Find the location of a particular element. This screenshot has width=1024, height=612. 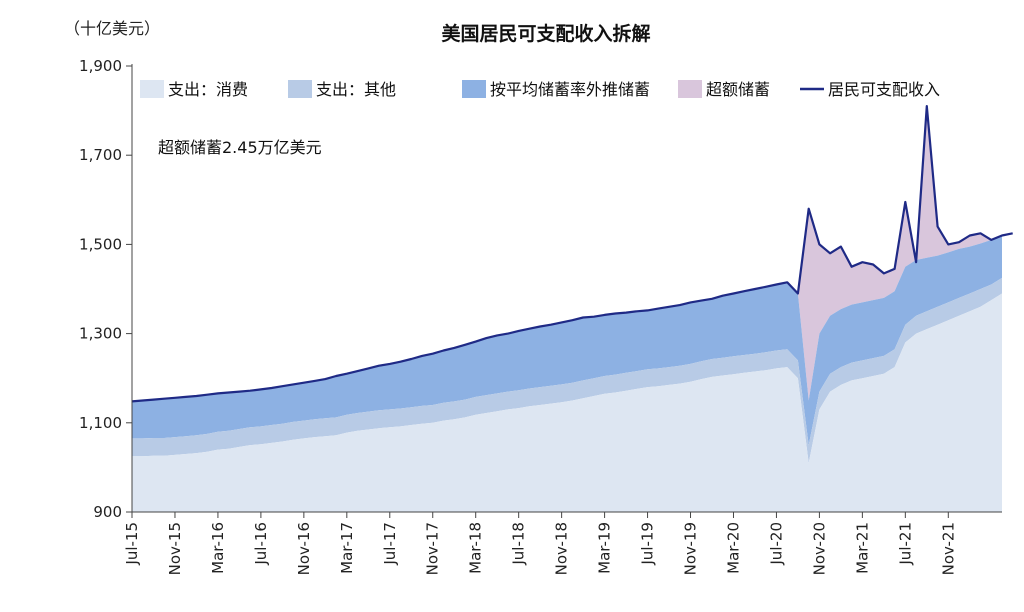

unit-label: （十亿美元） is located at coordinates (112, 28).